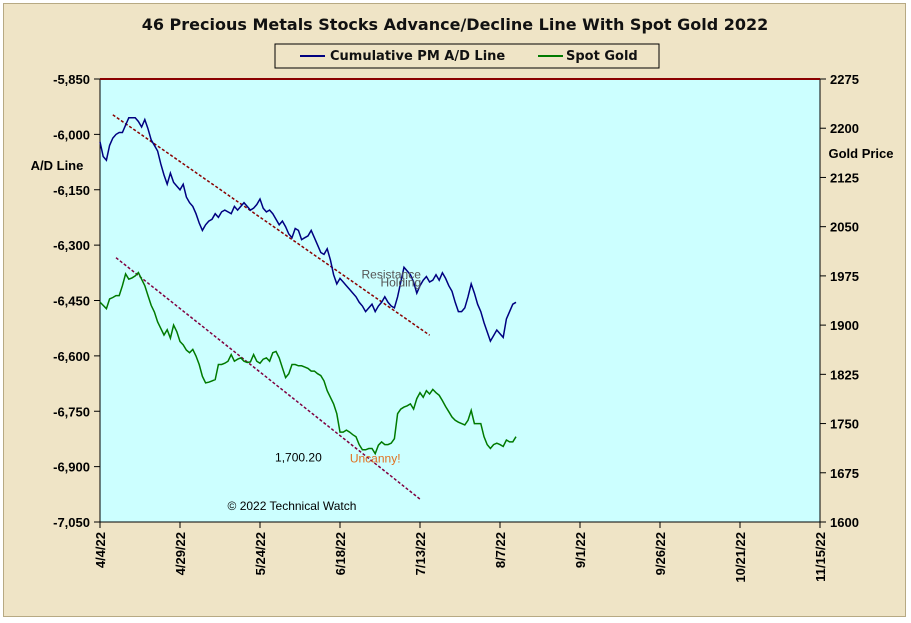  What do you see at coordinates (71, 301) in the screenshot?
I see `left-tick-label: -6,450` at bounding box center [71, 301].